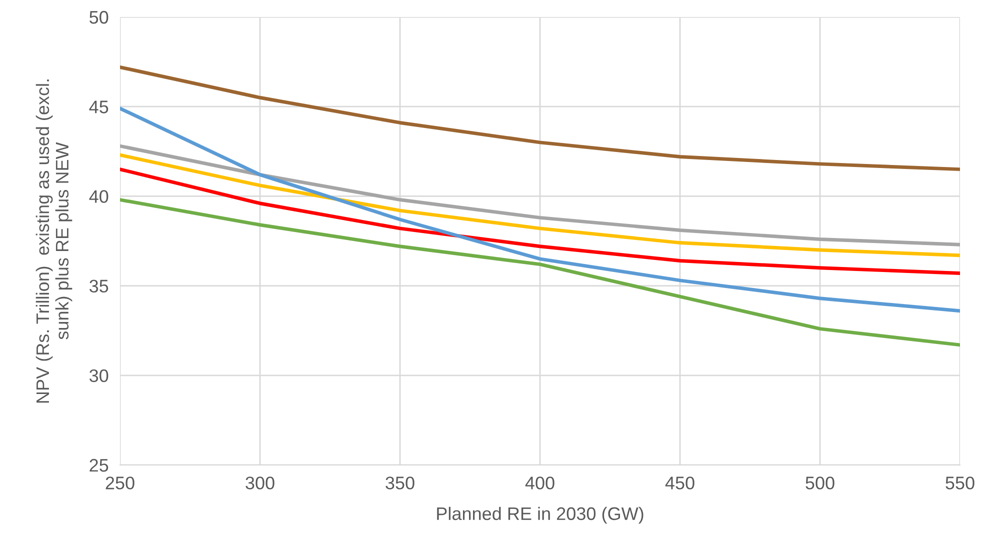 This screenshot has width=986, height=555. Describe the element at coordinates (98, 375) in the screenshot. I see `y-tick-label: 30` at that location.